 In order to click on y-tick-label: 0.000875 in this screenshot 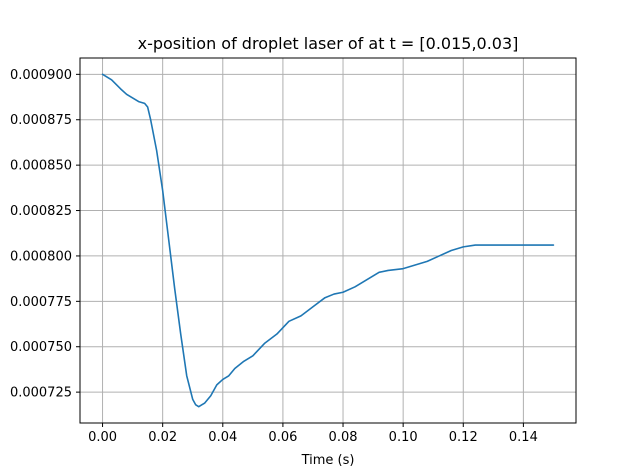, I will do `click(41, 120)`.